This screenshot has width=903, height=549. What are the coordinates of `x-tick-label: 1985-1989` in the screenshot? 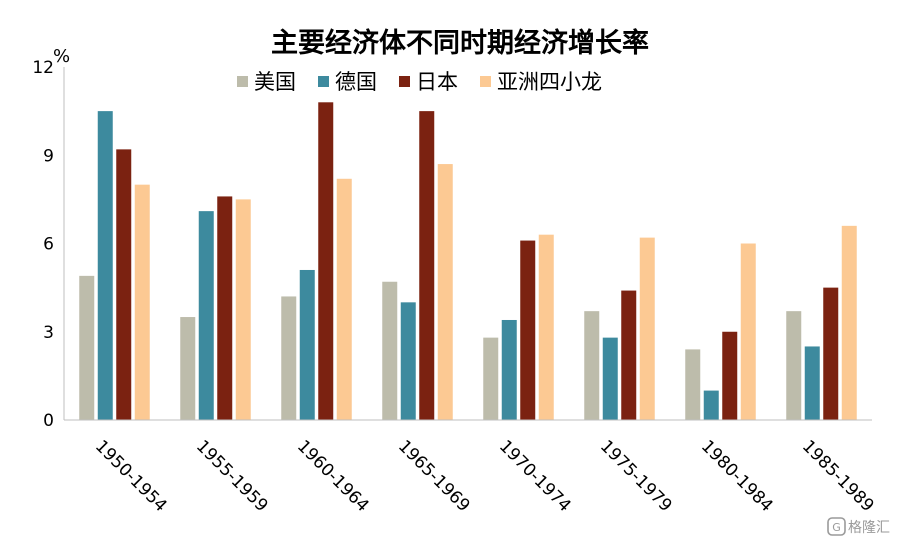 It's located at (838, 476).